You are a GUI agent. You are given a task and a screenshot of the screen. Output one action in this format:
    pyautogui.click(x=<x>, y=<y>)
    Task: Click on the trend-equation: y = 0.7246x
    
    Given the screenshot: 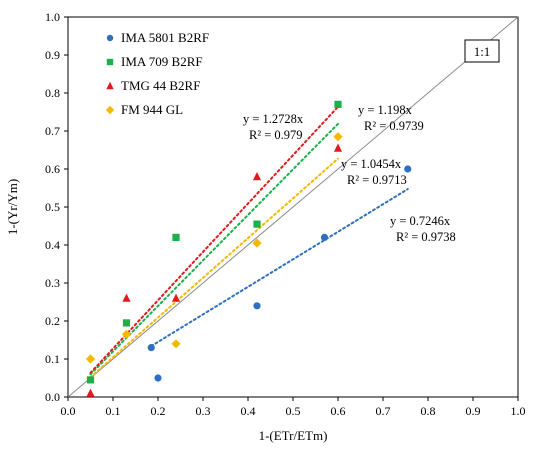 What is the action you would take?
    pyautogui.click(x=420, y=221)
    